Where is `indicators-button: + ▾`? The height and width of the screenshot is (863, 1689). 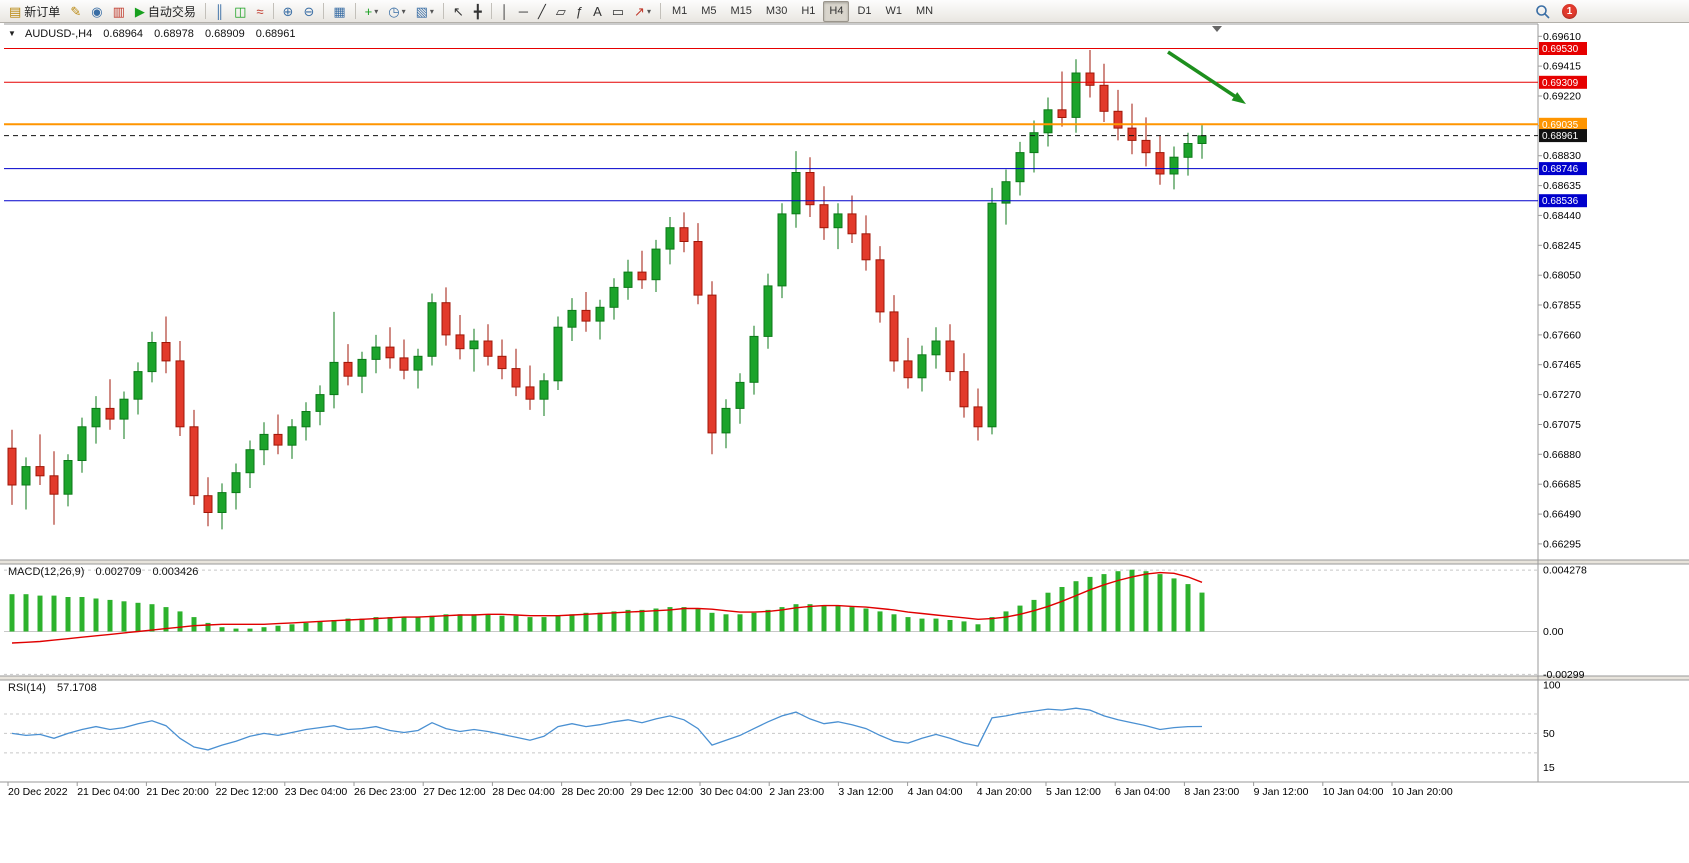 indicators-button: + ▾ is located at coordinates (372, 11).